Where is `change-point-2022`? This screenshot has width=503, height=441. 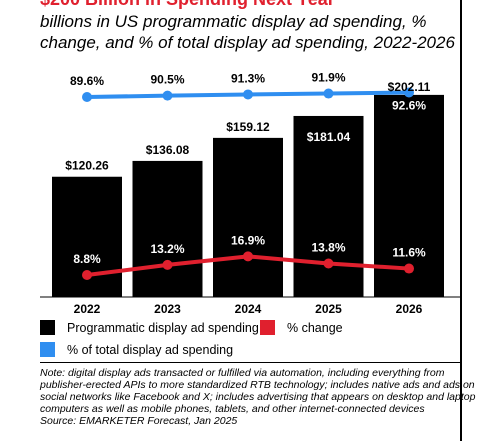
change-point-2022 is located at coordinates (87, 275).